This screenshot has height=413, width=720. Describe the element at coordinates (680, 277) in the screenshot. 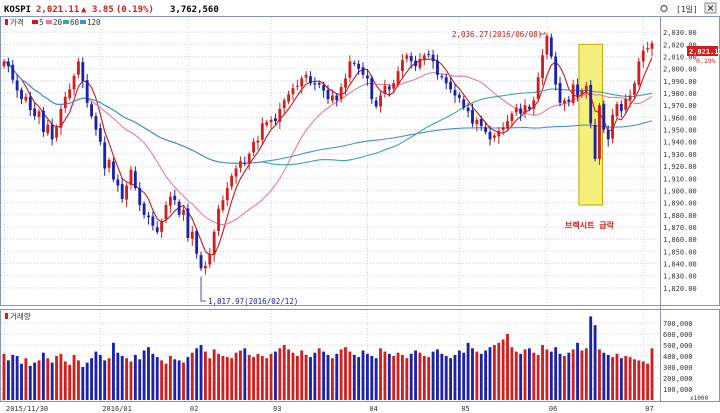

I see `price-tick-label: 1,830.00` at that location.